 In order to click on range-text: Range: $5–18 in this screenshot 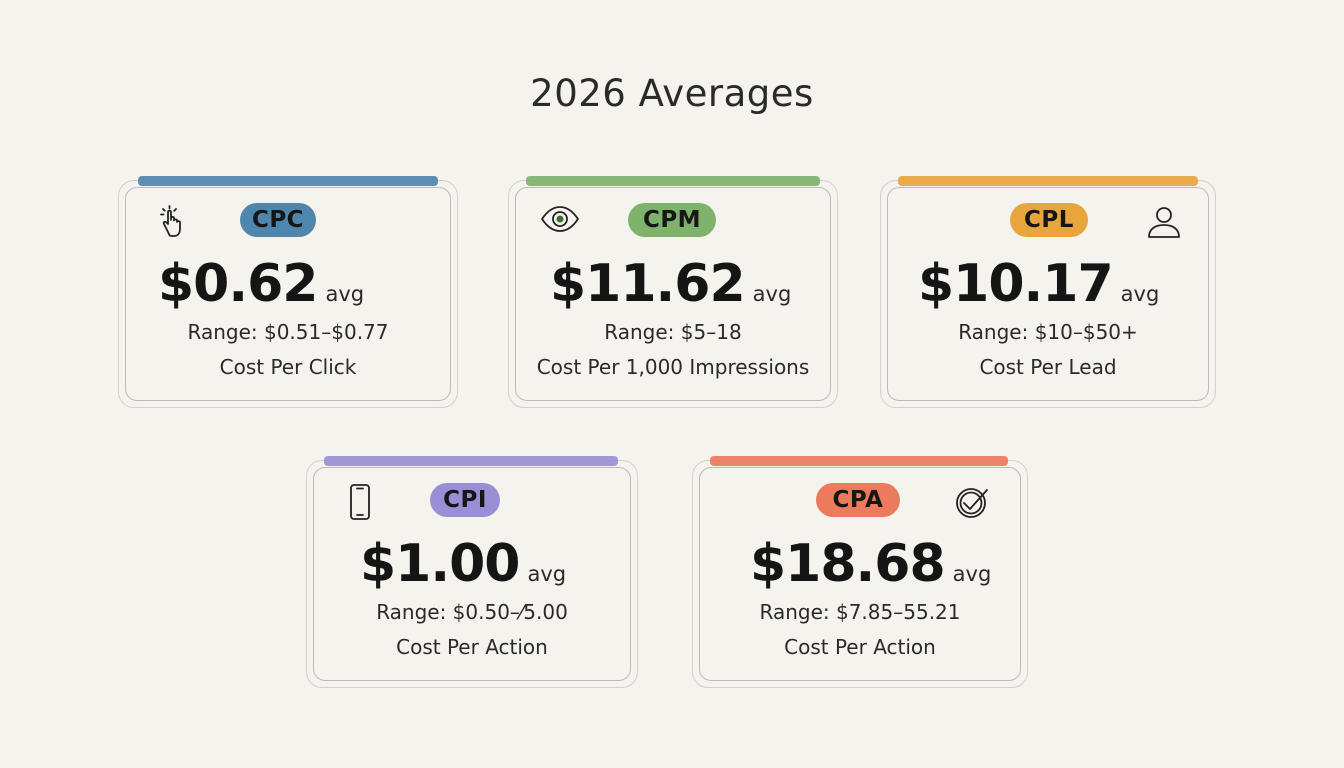, I will do `click(673, 332)`.